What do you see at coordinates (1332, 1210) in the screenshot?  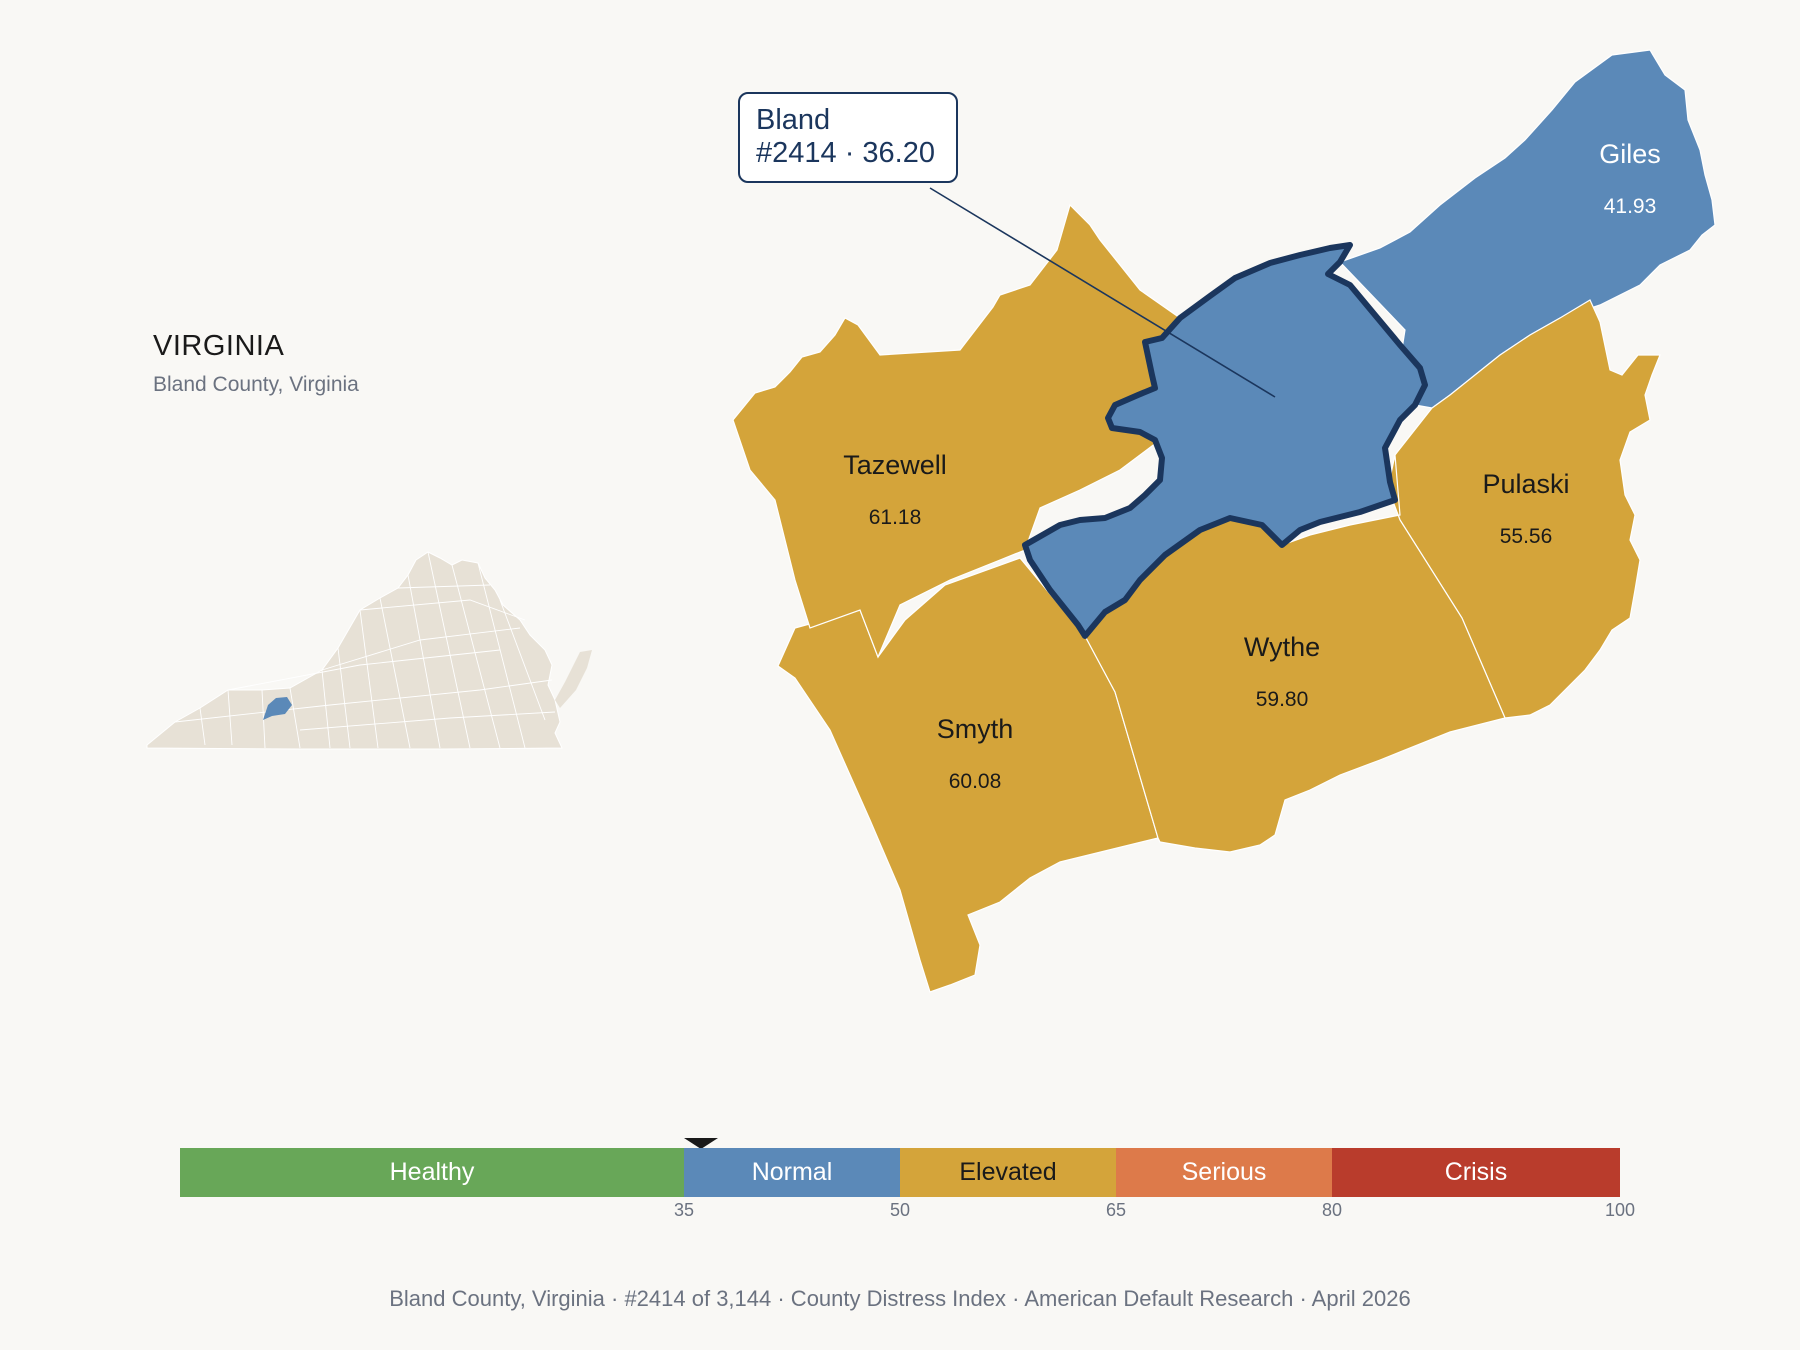 I see `legend-tick: 80` at bounding box center [1332, 1210].